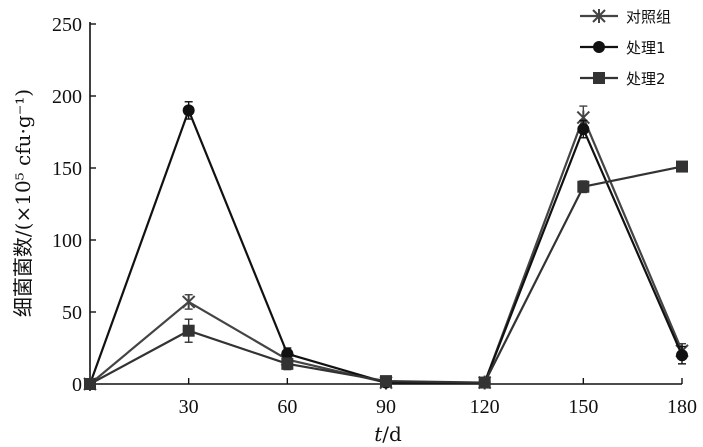 This screenshot has width=703, height=447. What do you see at coordinates (67, 241) in the screenshot?
I see `y-tick-label: 100` at bounding box center [67, 241].